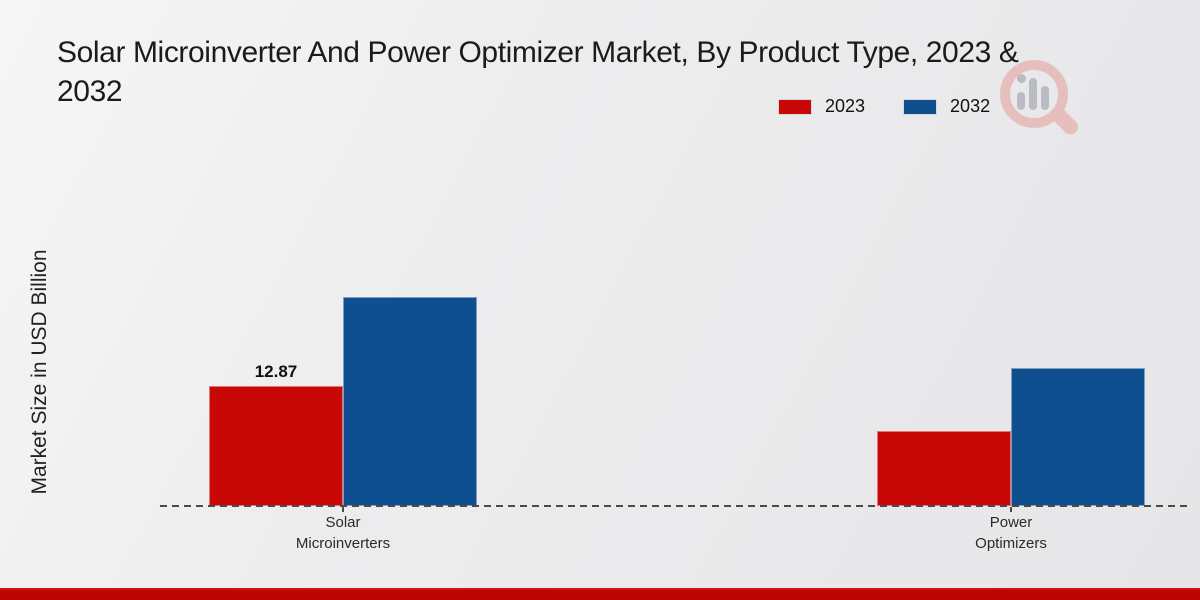 The width and height of the screenshot is (1200, 600). What do you see at coordinates (845, 106) in the screenshot?
I see `legend-label-2023: 2023` at bounding box center [845, 106].